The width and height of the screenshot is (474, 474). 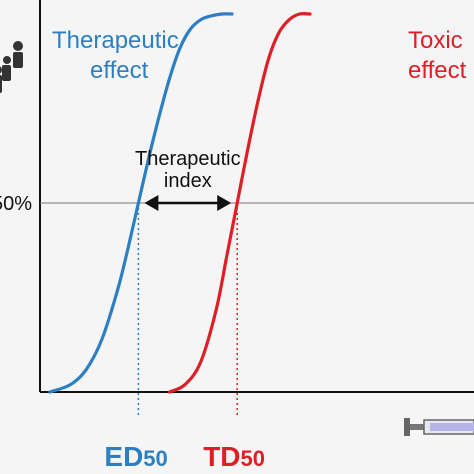 I want to click on arrowhead-left, so click(x=151, y=203).